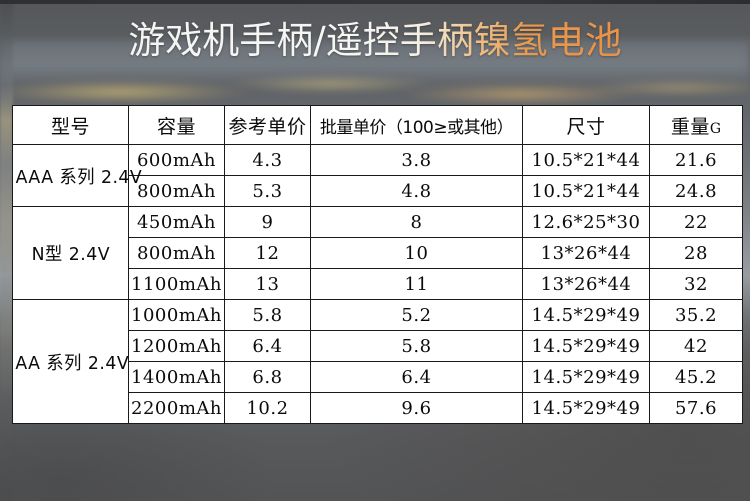  I want to click on cell-weight: 32, so click(696, 284).